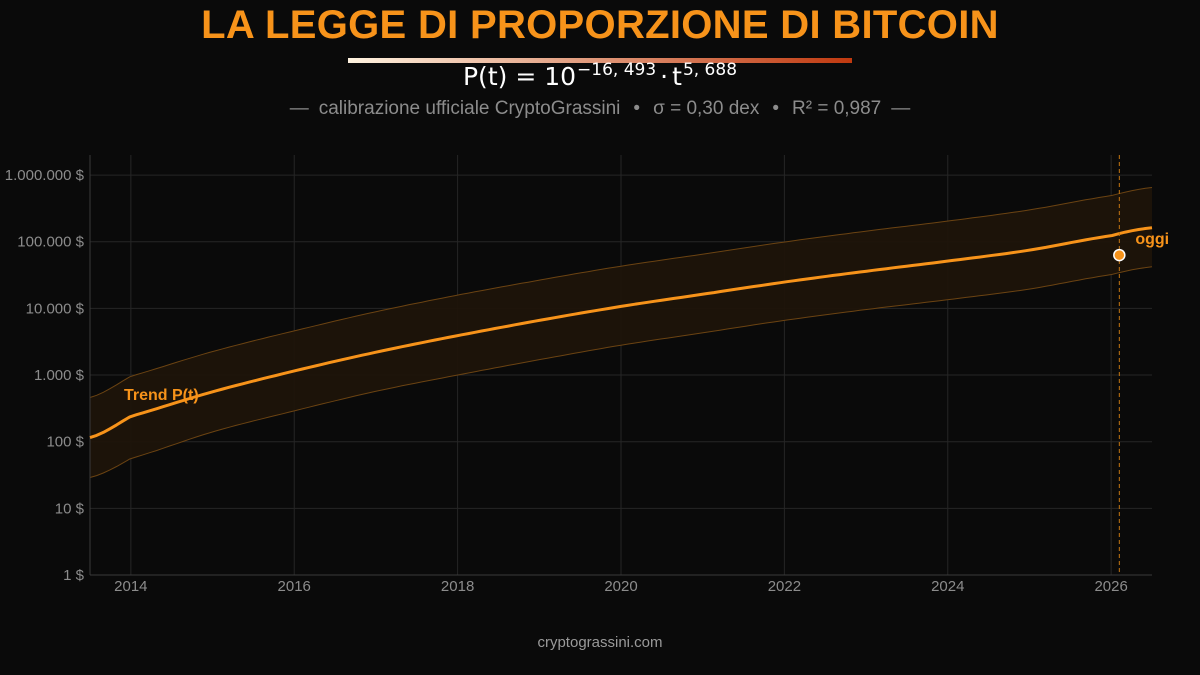  Describe the element at coordinates (74, 575) in the screenshot. I see `y-tick-label: 1 $` at that location.